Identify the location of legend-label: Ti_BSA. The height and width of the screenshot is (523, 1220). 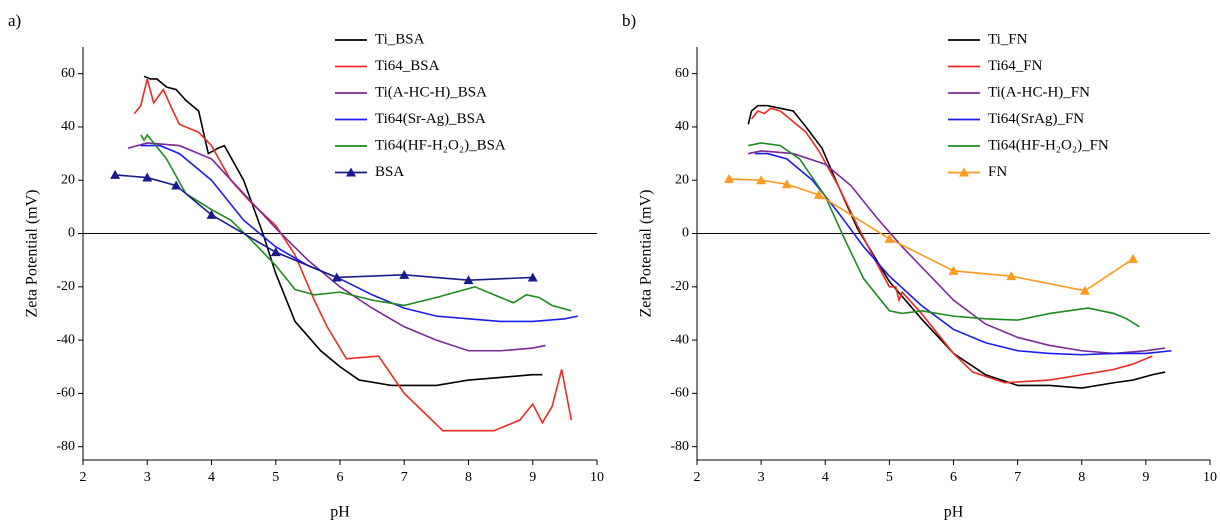
(400, 39).